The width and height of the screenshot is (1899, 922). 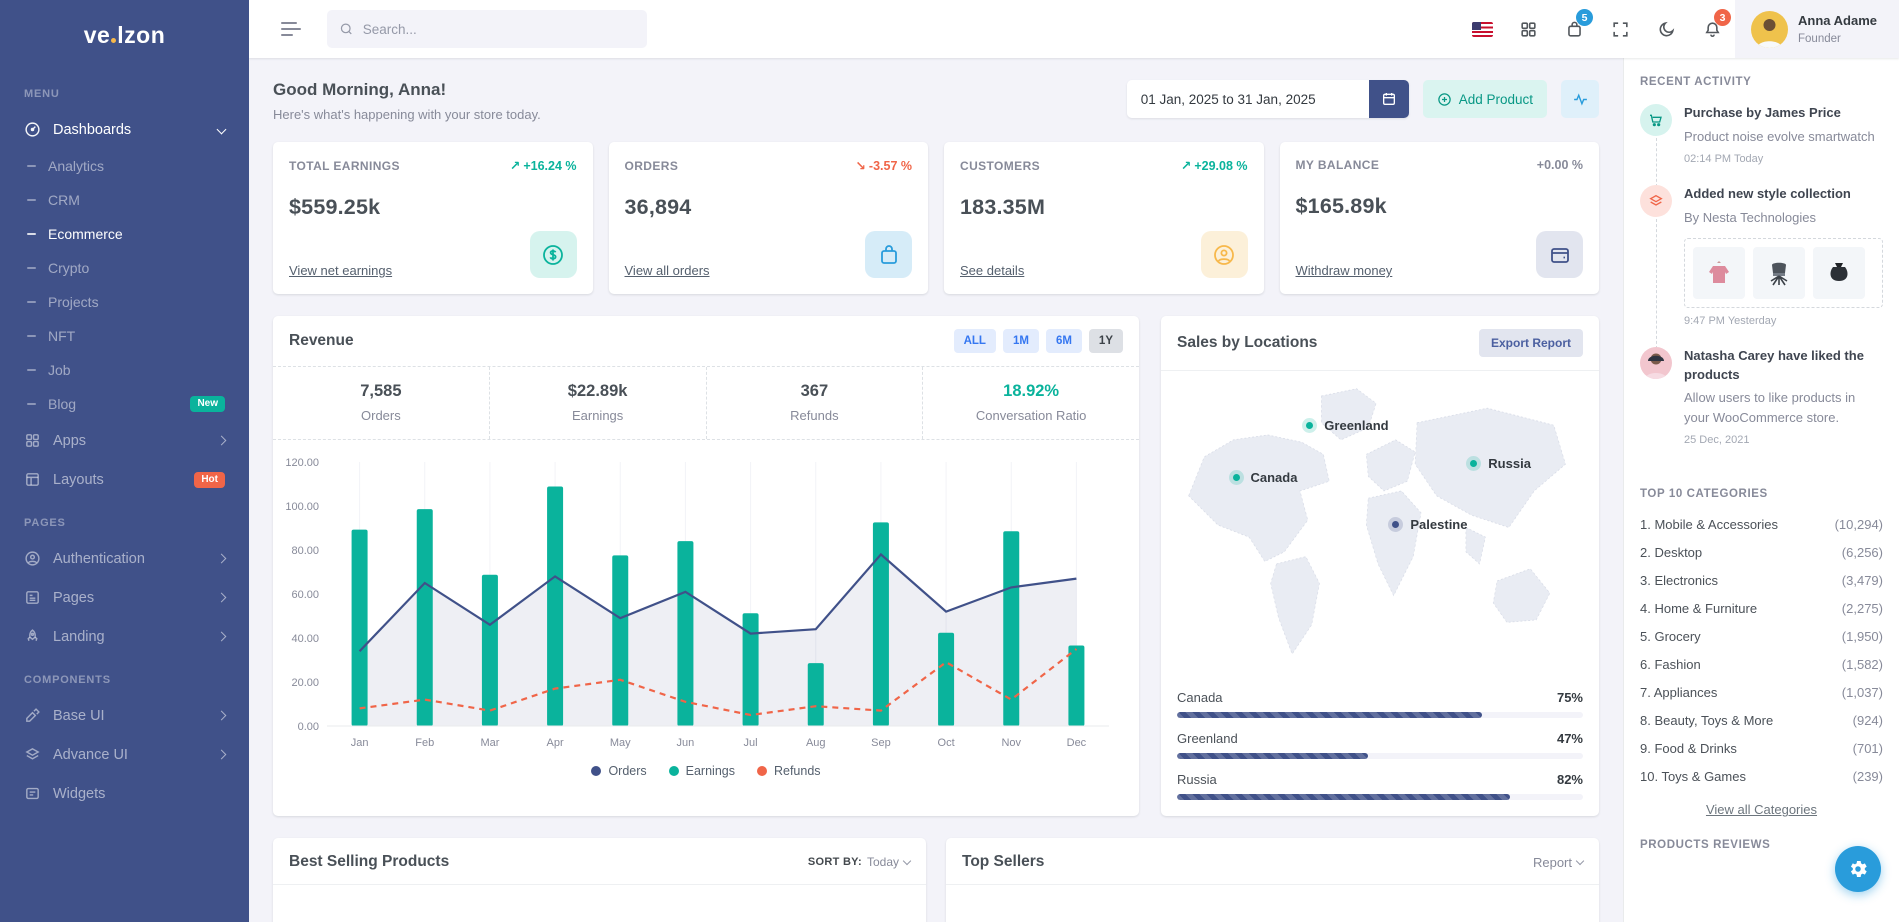 I want to click on dark-mode-button, so click(x=1666, y=29).